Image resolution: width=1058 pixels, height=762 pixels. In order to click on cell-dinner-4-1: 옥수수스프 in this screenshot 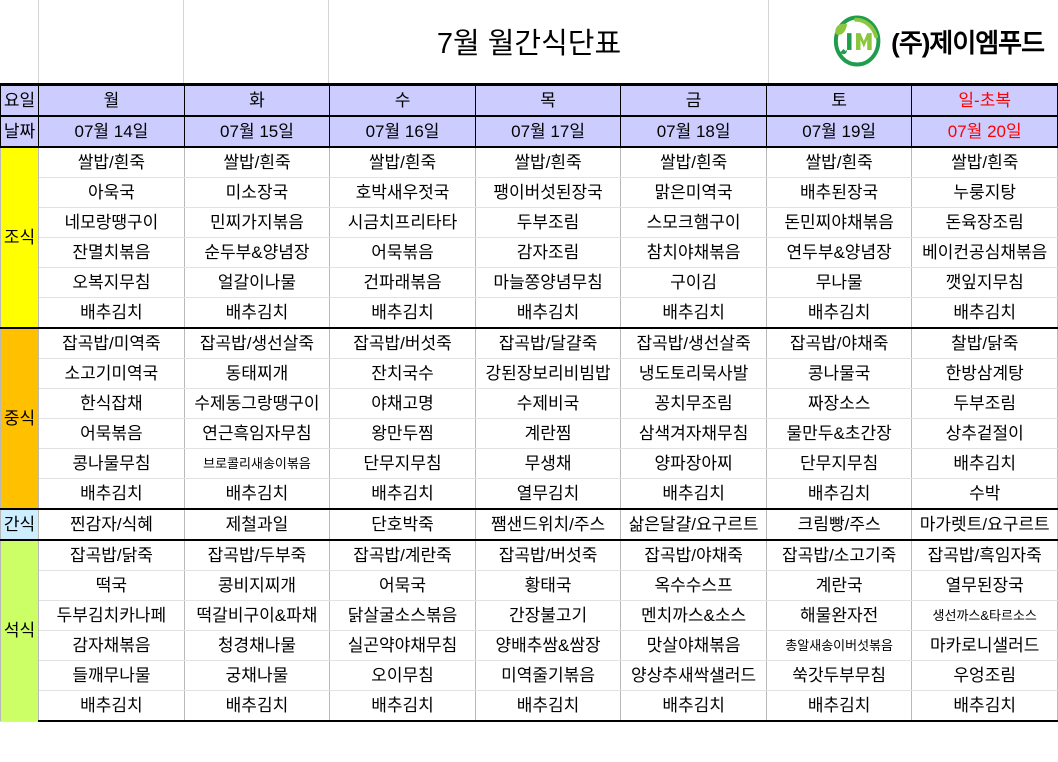, I will do `click(693, 585)`.